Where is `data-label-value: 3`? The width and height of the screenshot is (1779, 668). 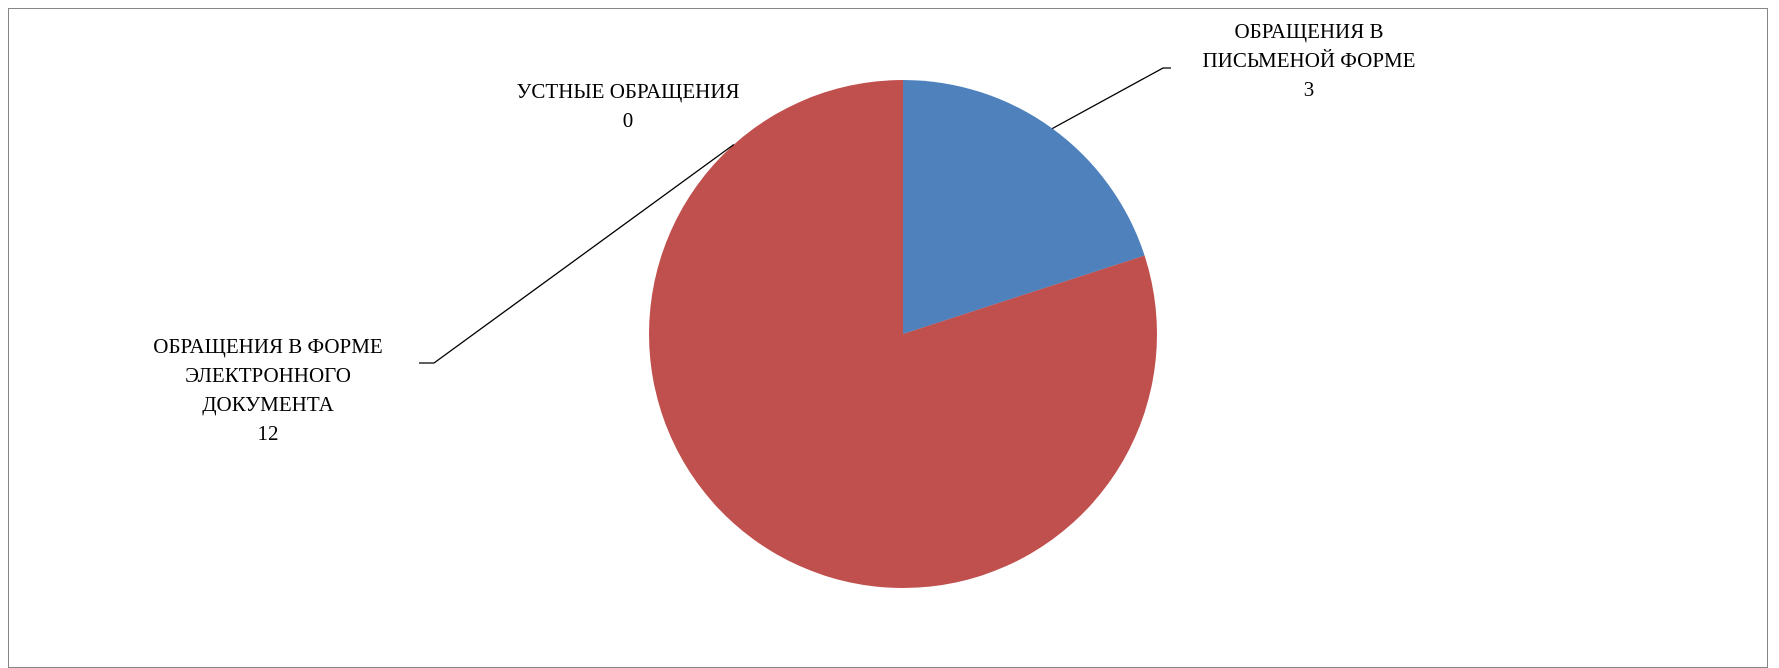 data-label-value: 3 is located at coordinates (1309, 89).